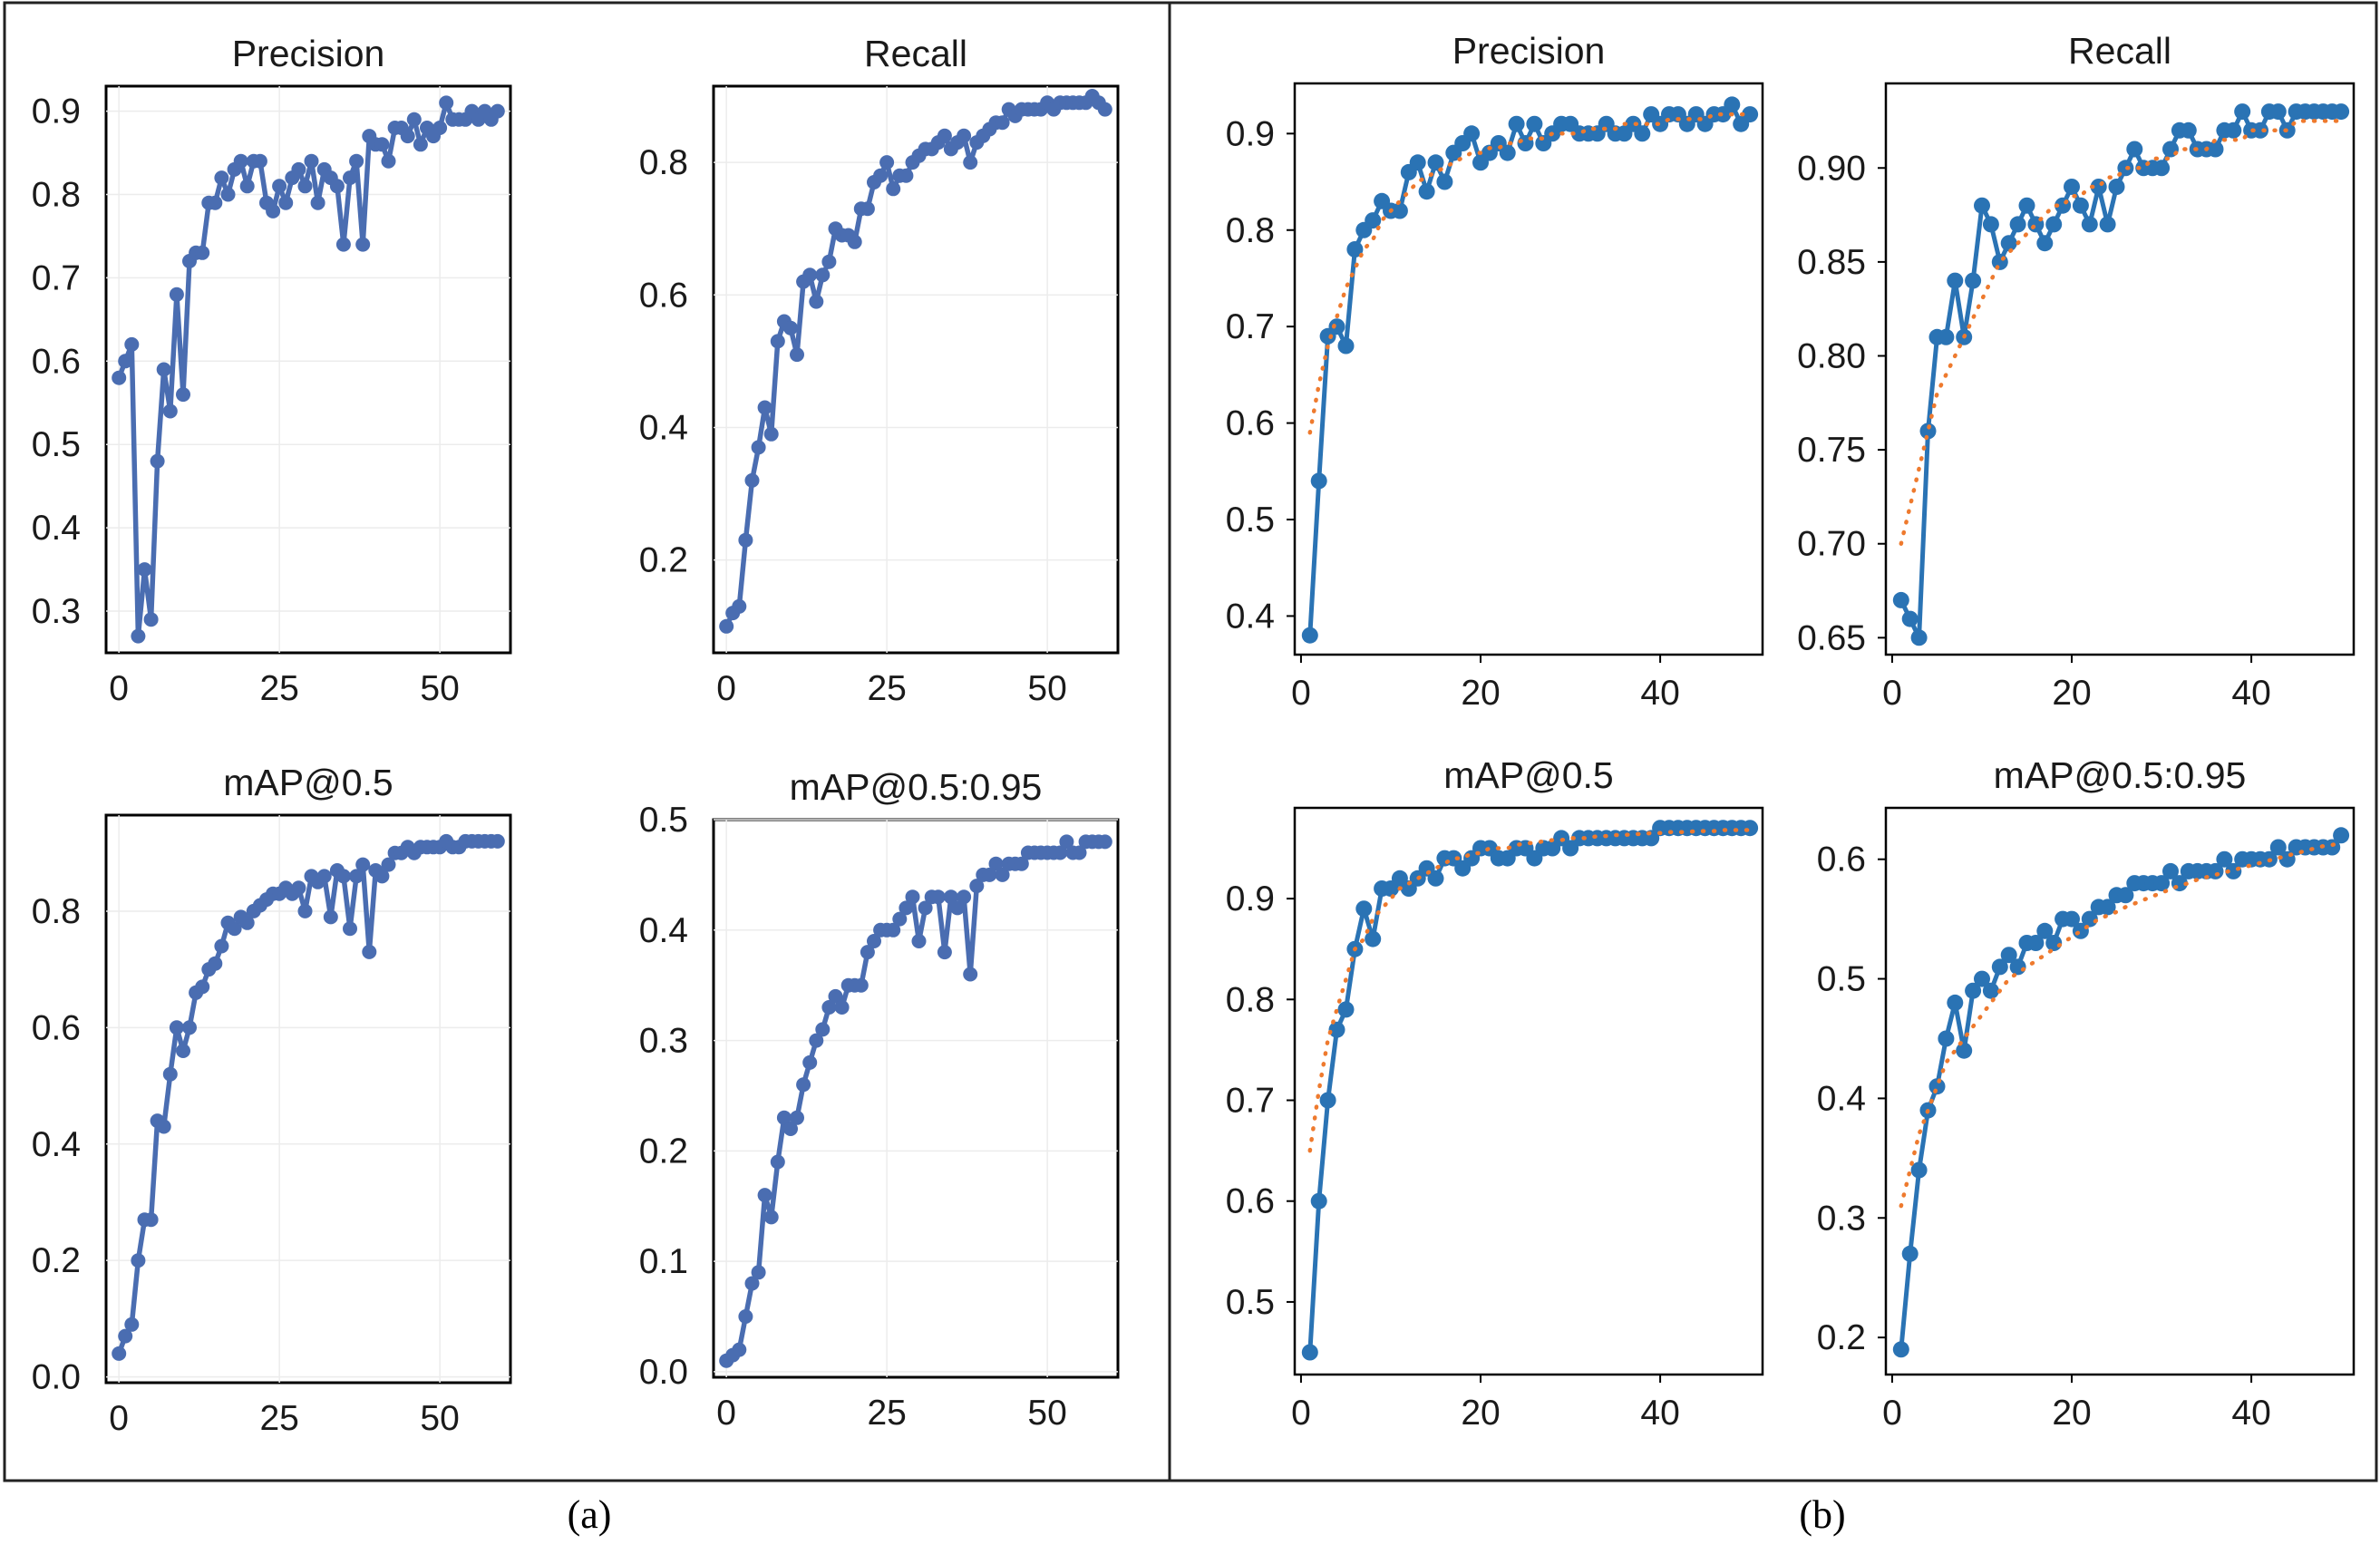 Image resolution: width=2380 pixels, height=1545 pixels. I want to click on y-tick-label: 0.9, so click(56, 111).